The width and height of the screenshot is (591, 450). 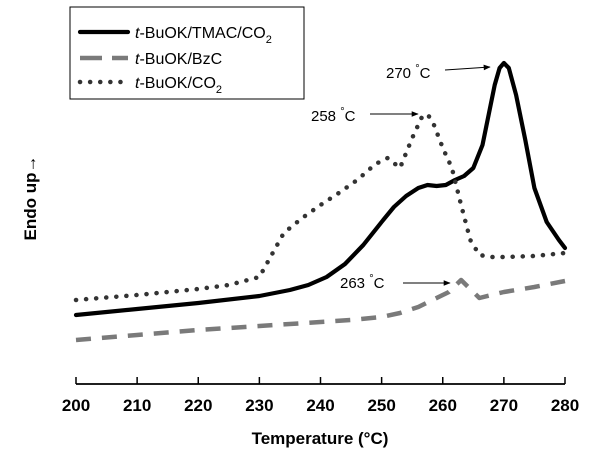 What do you see at coordinates (565, 405) in the screenshot?
I see `x-tick-label: 280` at bounding box center [565, 405].